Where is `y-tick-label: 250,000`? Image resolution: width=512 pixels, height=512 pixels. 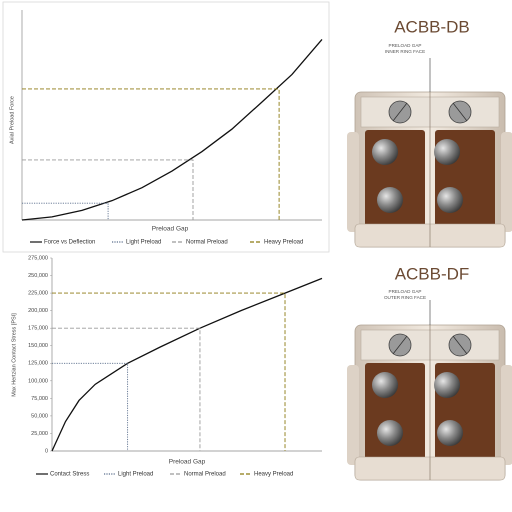 y-tick-label: 250,000 is located at coordinates (38, 276).